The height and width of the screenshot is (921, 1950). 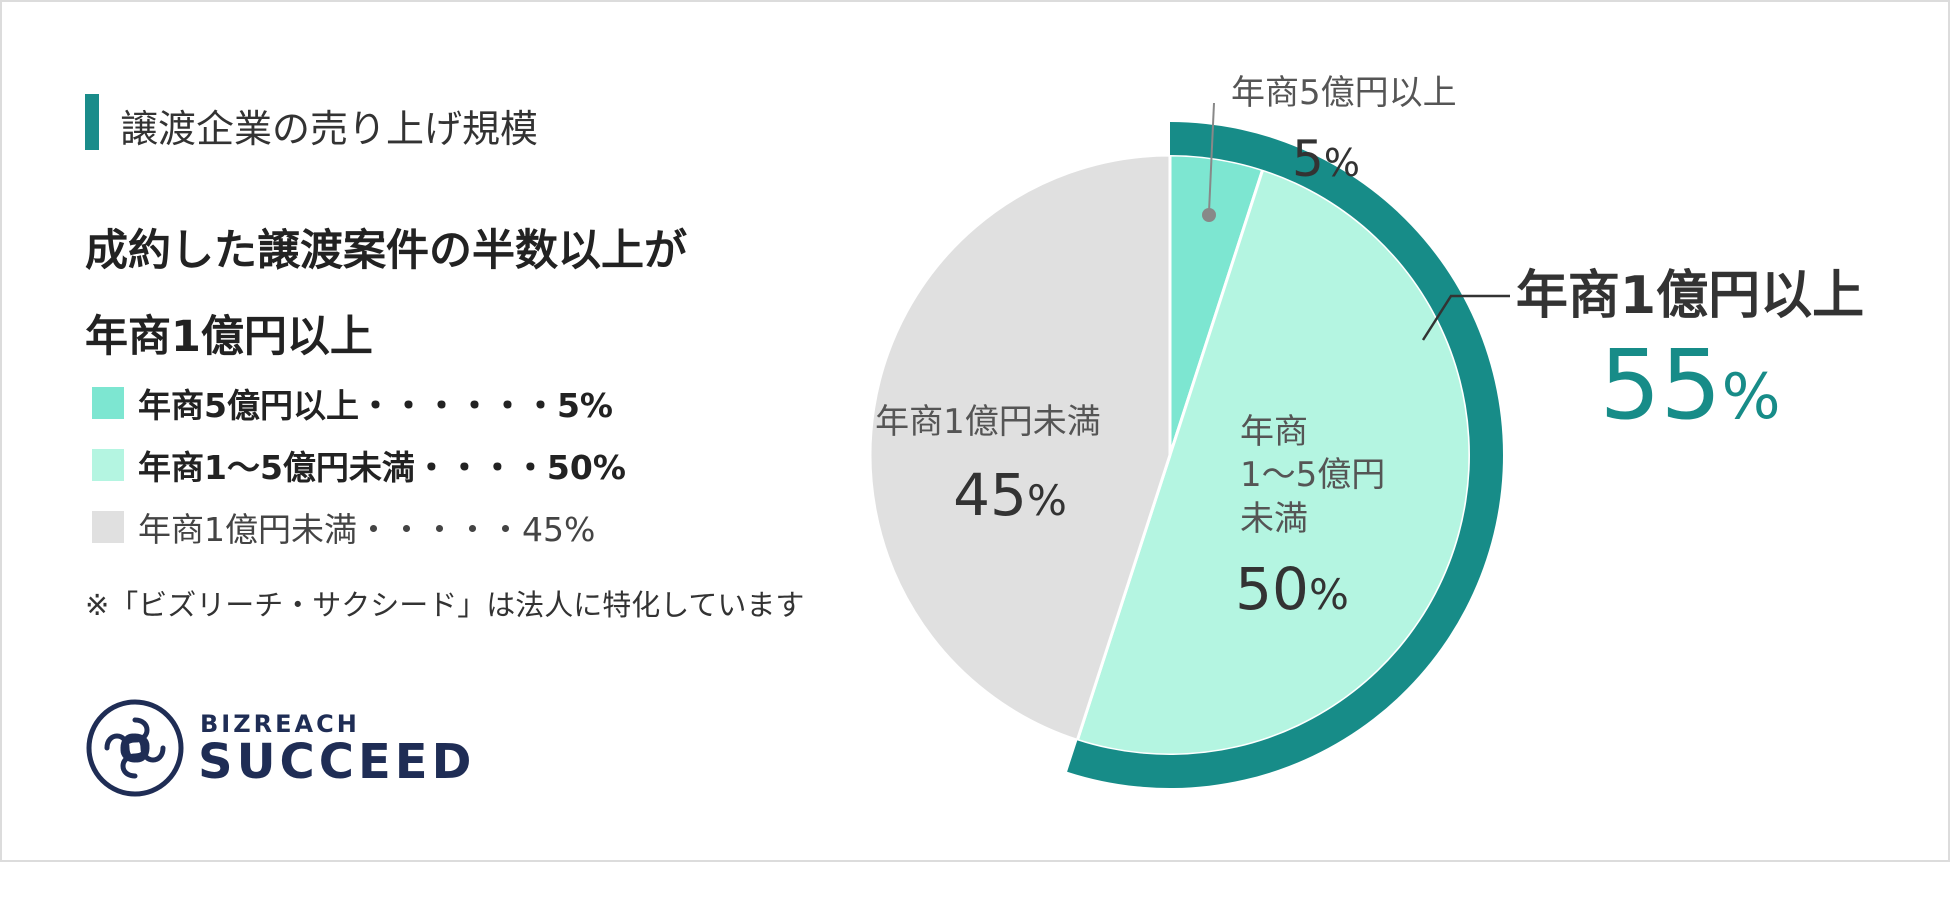 I want to click on leader-dot-5oku, so click(x=1209, y=215).